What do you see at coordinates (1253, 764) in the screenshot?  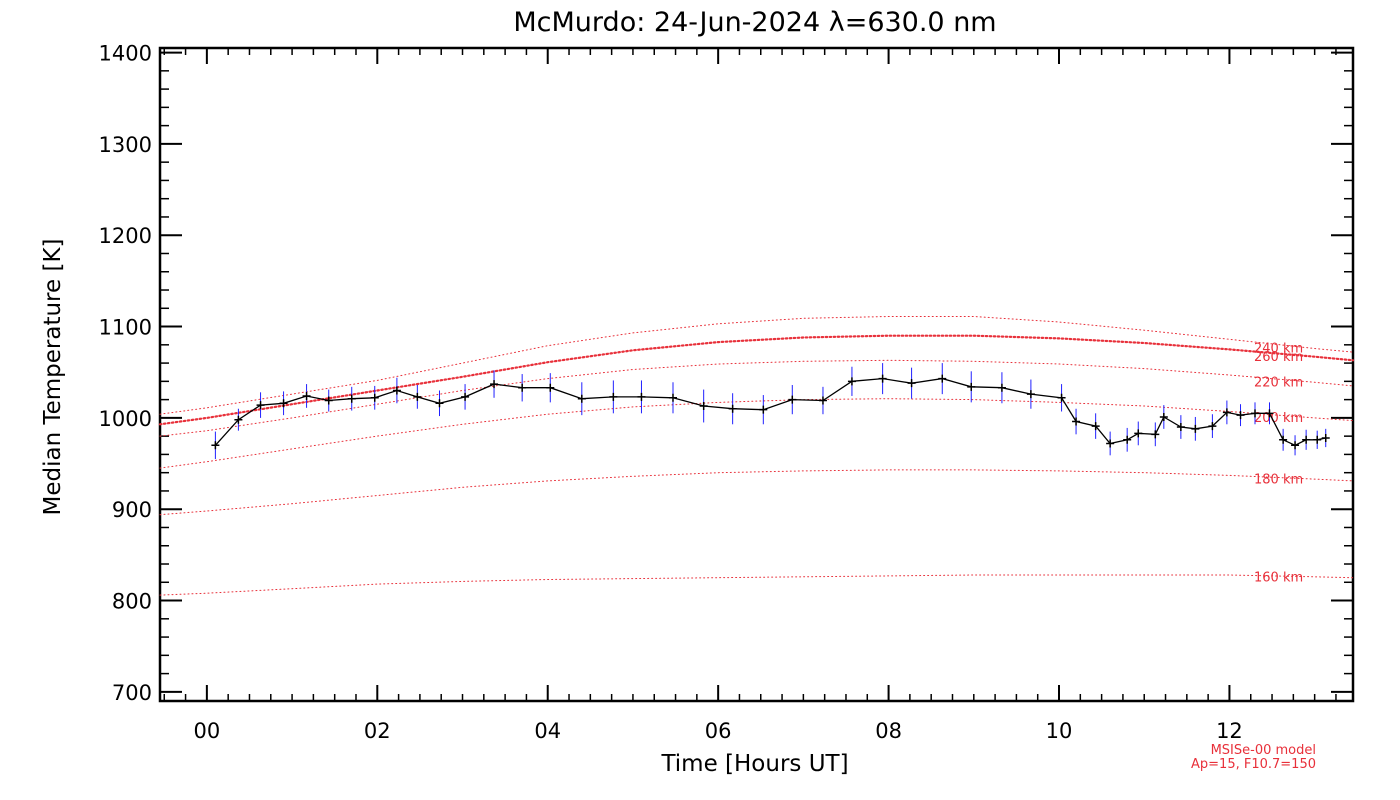 I see `model-annotation-line2: Ap=15, F10.7=150` at bounding box center [1253, 764].